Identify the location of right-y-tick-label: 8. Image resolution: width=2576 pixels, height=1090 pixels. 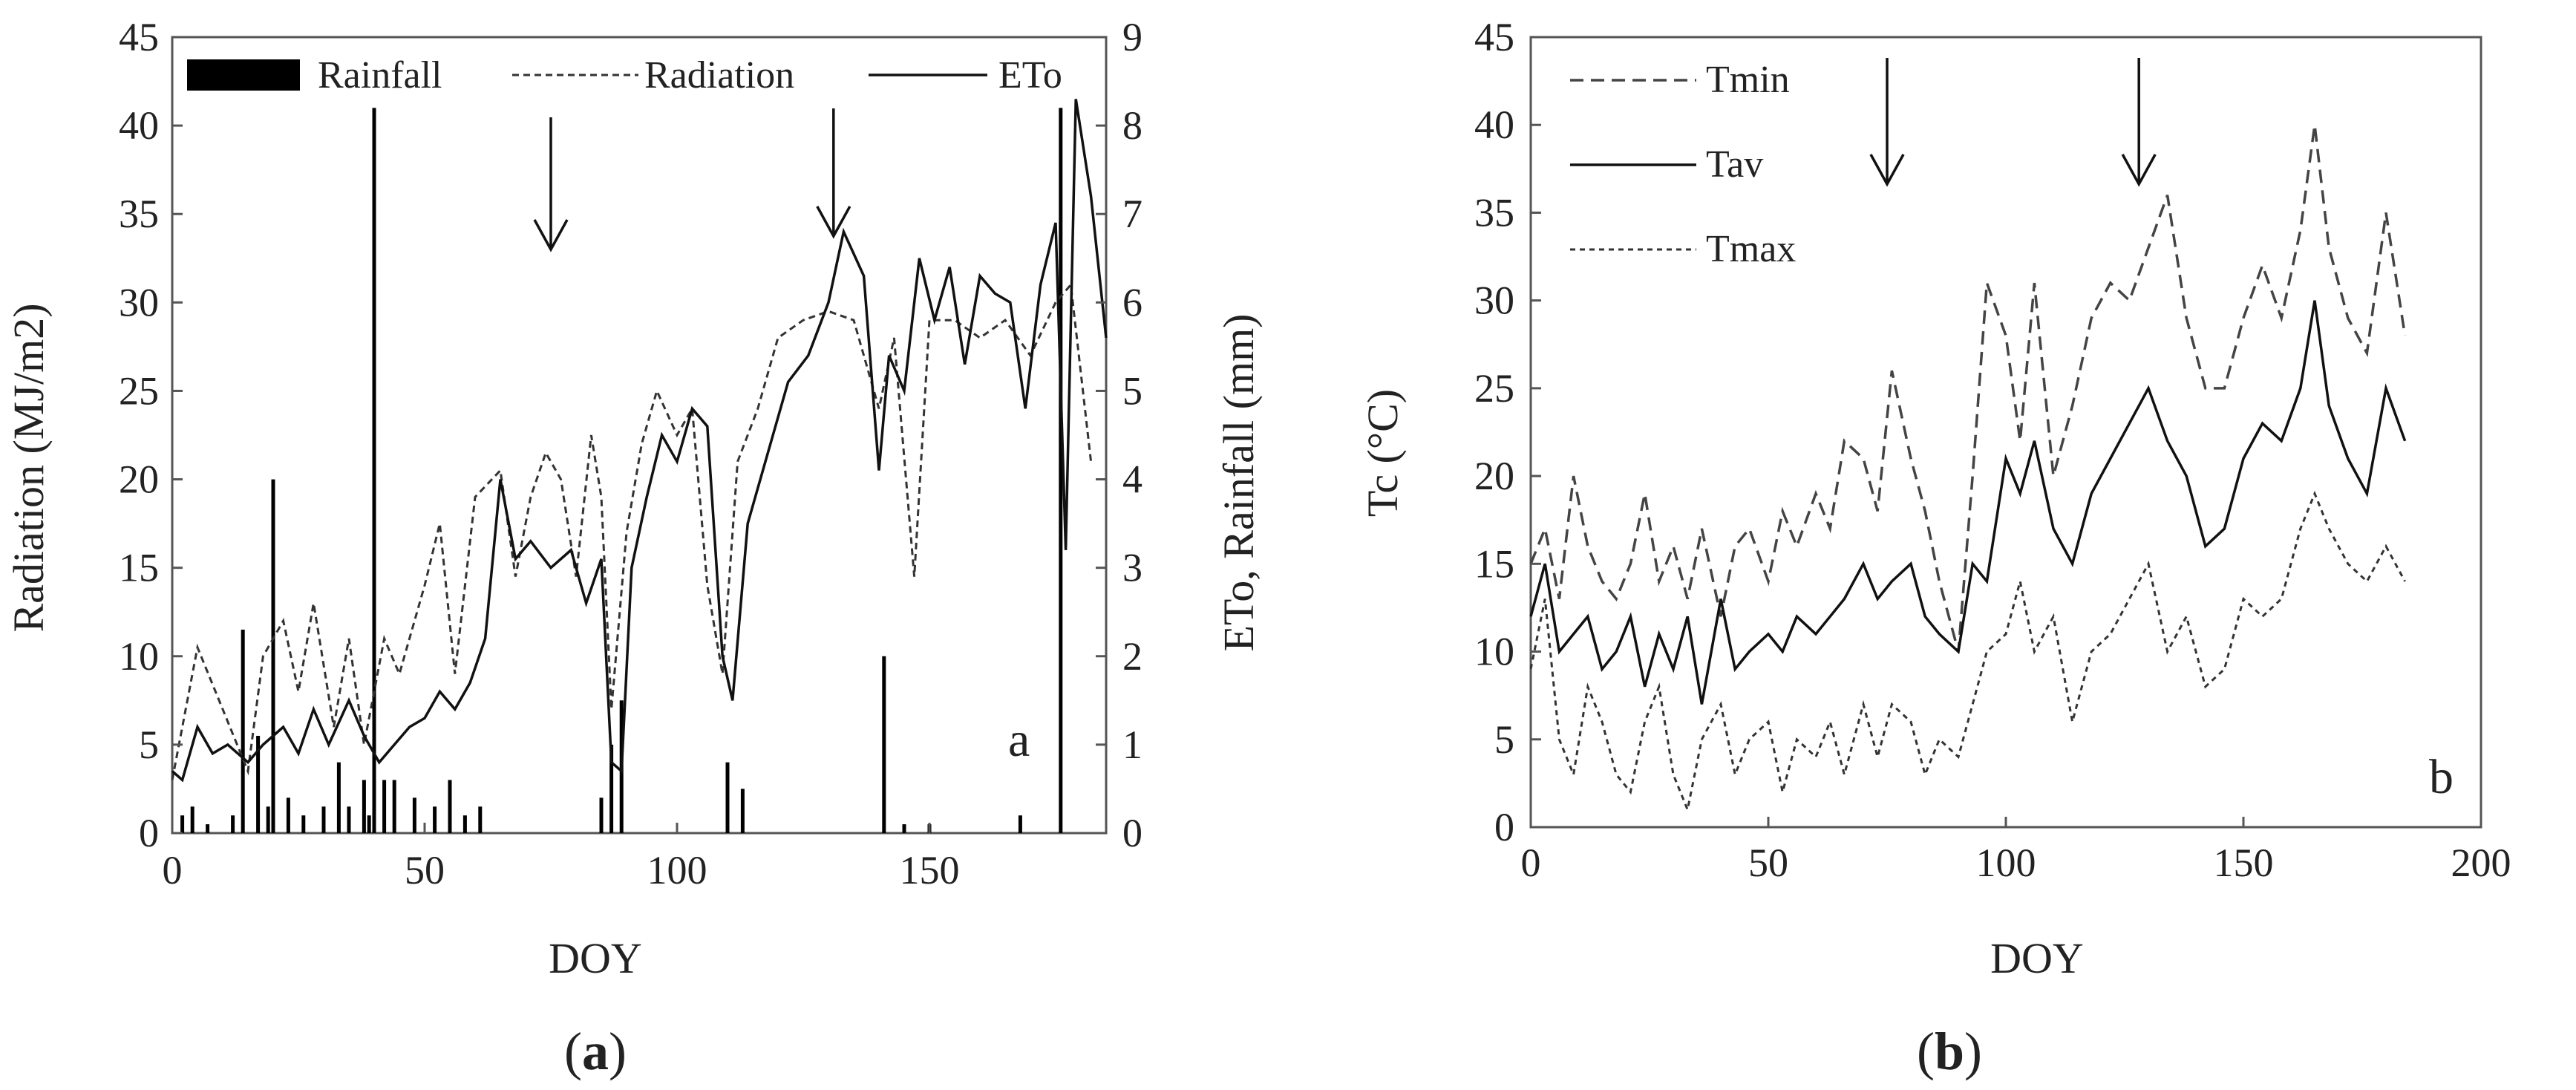
(1132, 125).